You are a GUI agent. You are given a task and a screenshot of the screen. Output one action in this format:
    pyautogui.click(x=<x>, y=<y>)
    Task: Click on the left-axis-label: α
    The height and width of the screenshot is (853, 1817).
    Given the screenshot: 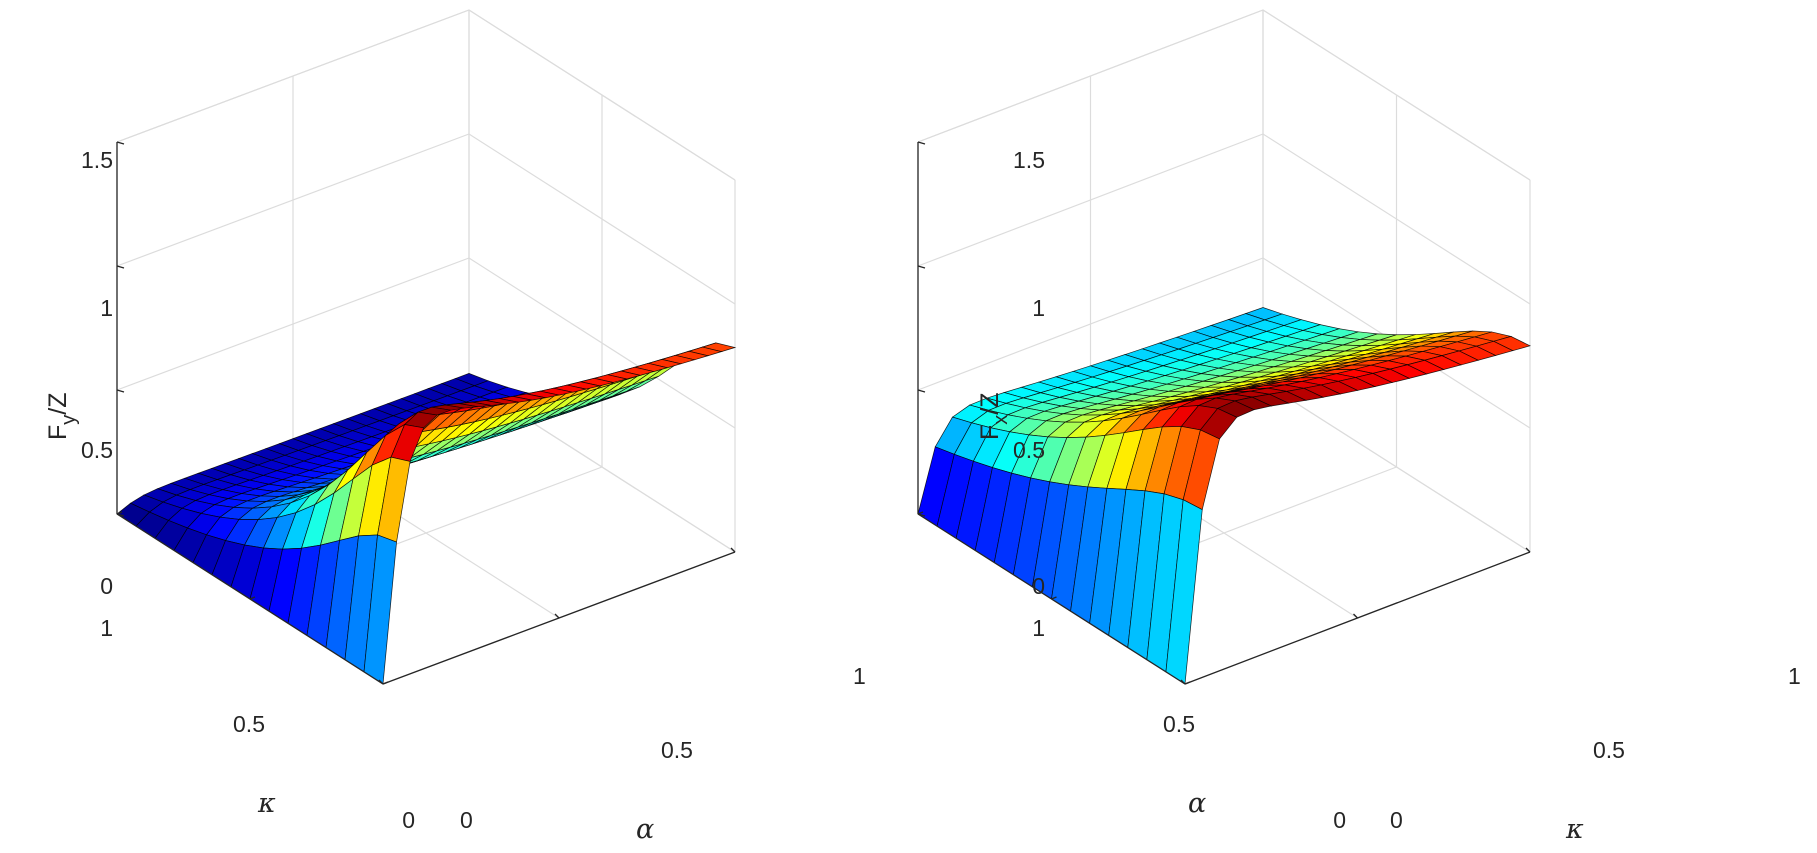 What is the action you would take?
    pyautogui.click(x=1197, y=803)
    